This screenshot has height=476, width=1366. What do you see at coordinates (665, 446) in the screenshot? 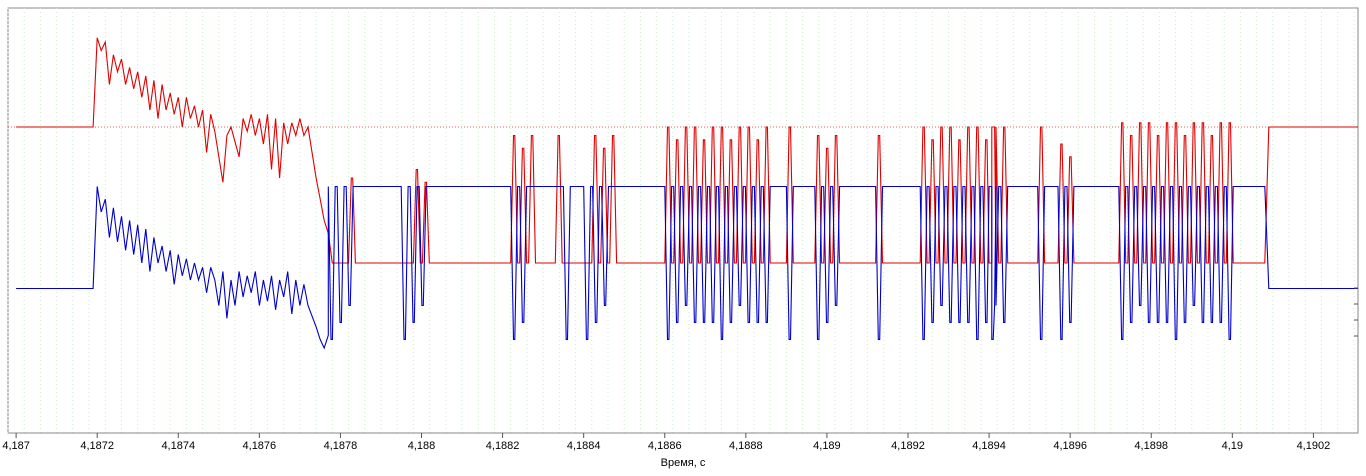
I see `x-tick-label: 4,1886` at bounding box center [665, 446].